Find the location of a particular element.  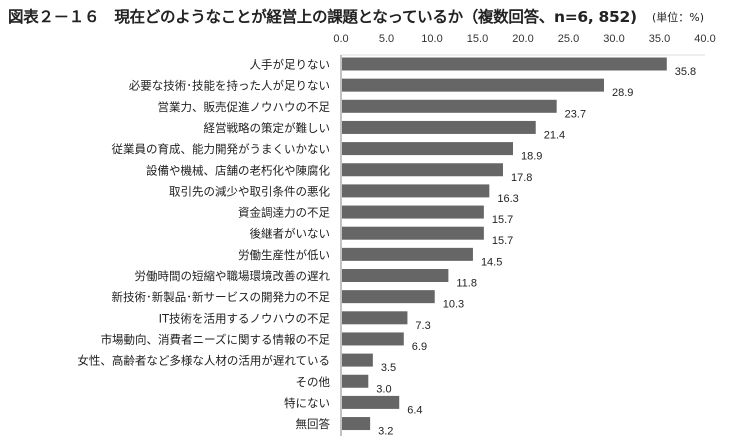

category-label: 取引先の減少や取引条件の悪化 is located at coordinates (249, 191).